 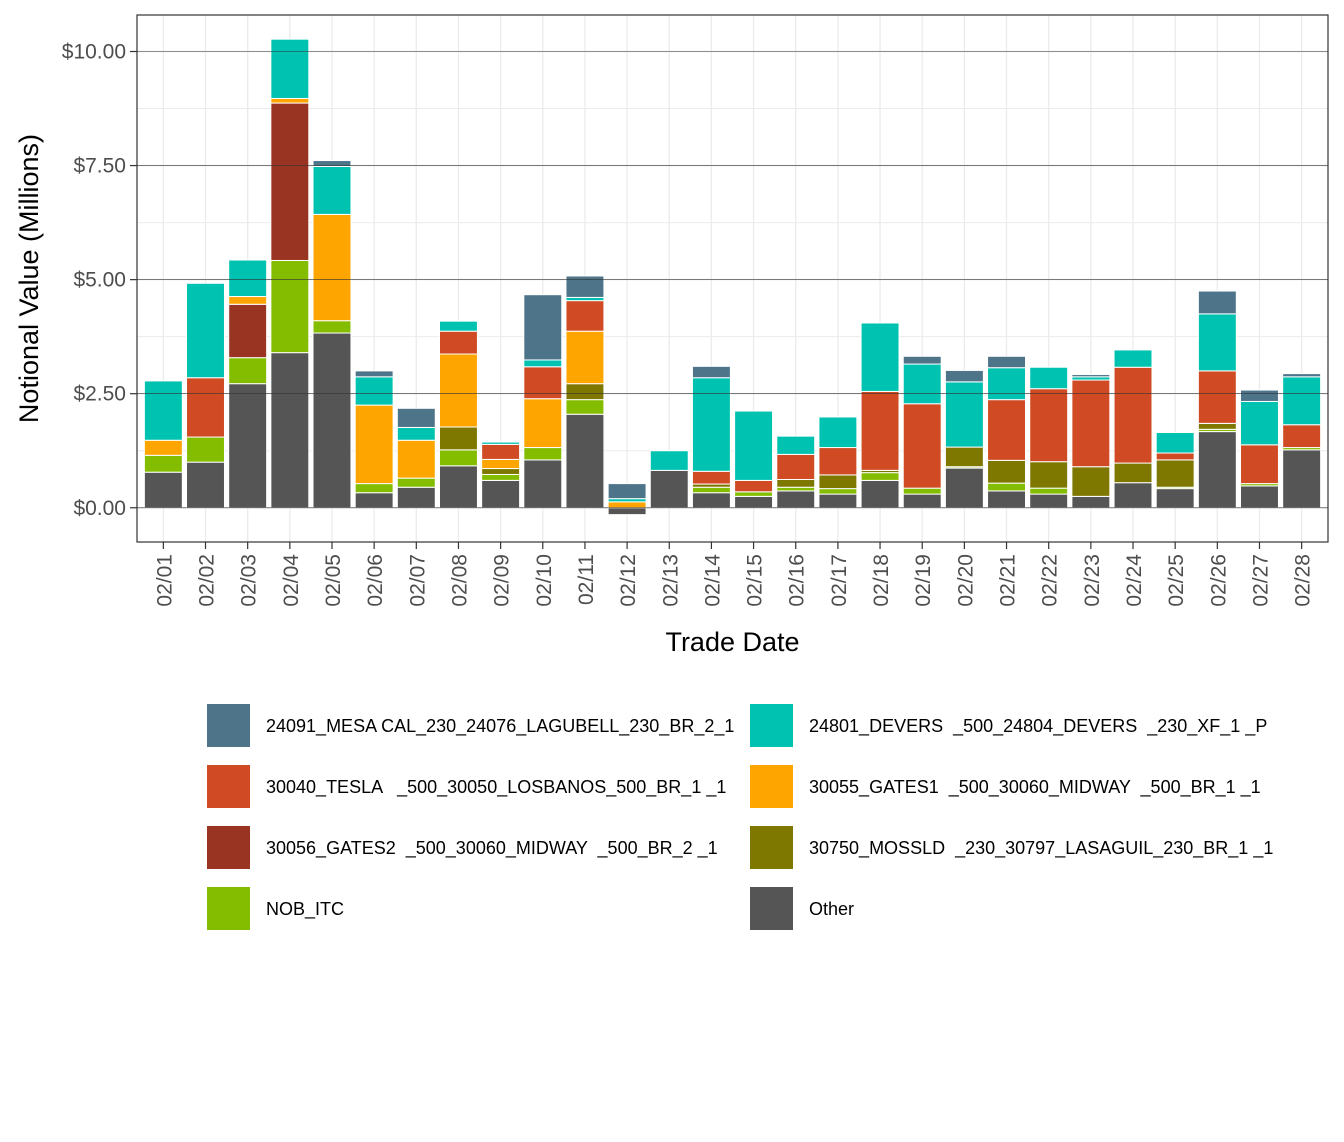 What do you see at coordinates (755, 580) in the screenshot?
I see `x-tick-label: 02/15` at bounding box center [755, 580].